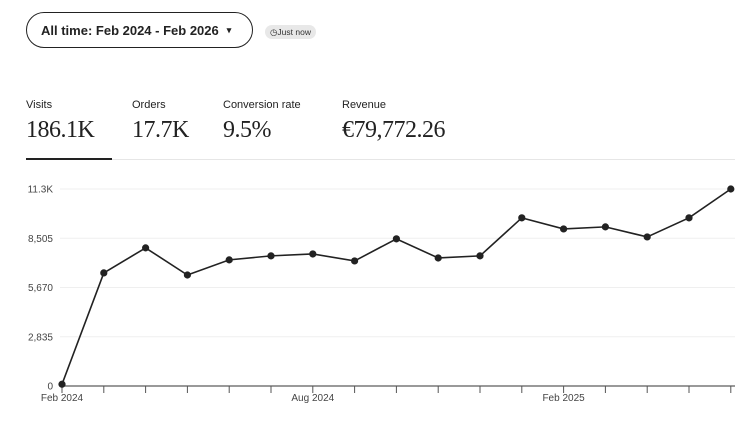  I want to click on x-tick-label: Feb 2024, so click(62, 398).